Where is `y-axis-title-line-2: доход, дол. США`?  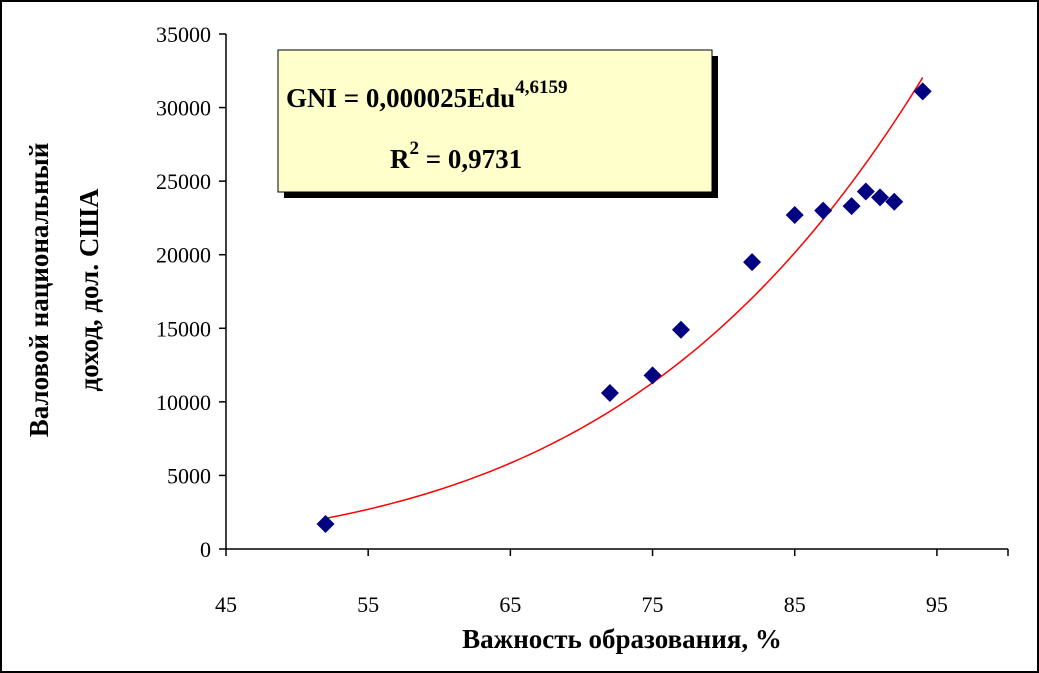
y-axis-title-line-2: доход, дол. США is located at coordinates (89, 289).